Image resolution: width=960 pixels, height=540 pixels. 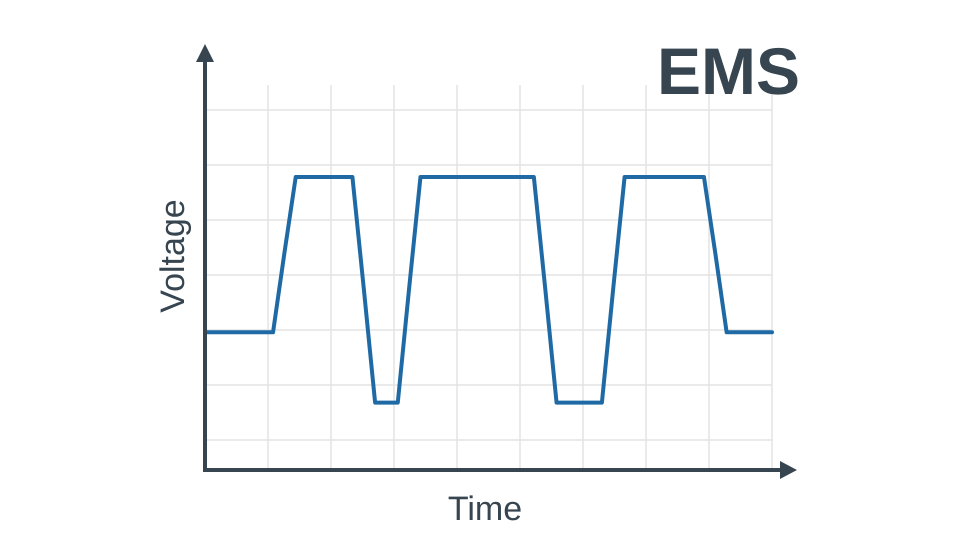 I want to click on chart-title: EMS, so click(x=728, y=71).